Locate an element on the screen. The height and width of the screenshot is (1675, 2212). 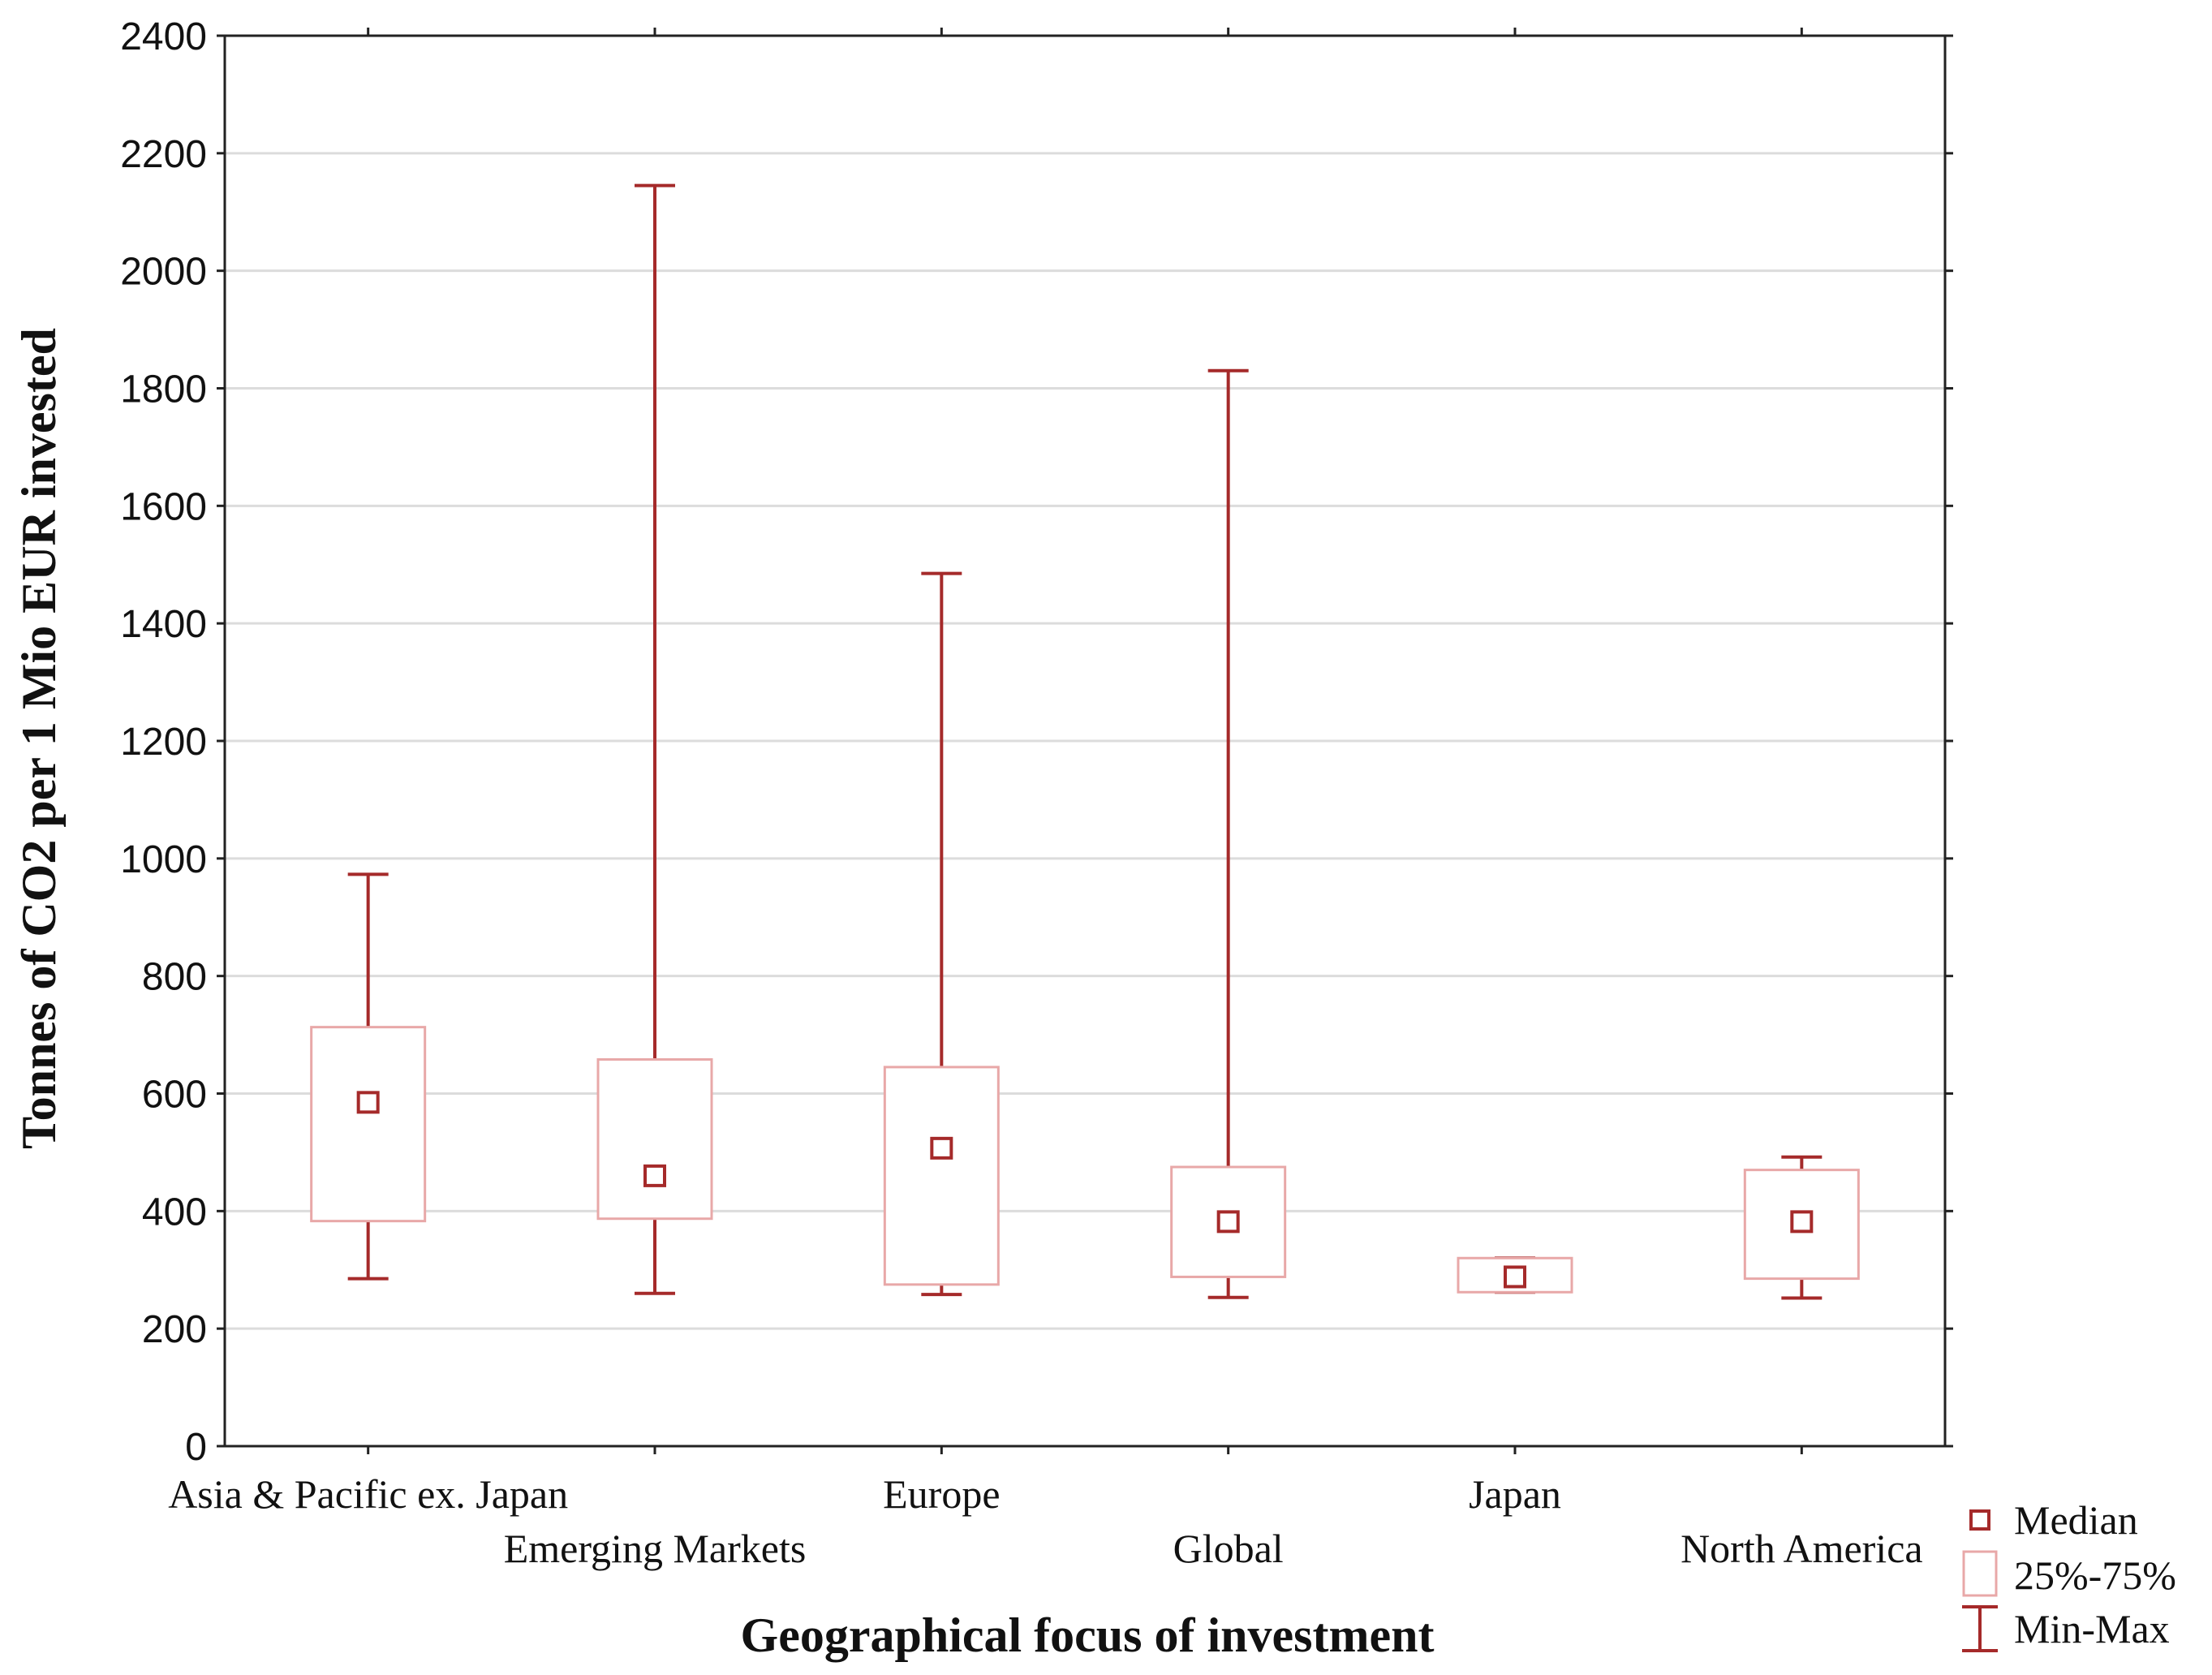
x-tick-label: Global is located at coordinates (1228, 1548).